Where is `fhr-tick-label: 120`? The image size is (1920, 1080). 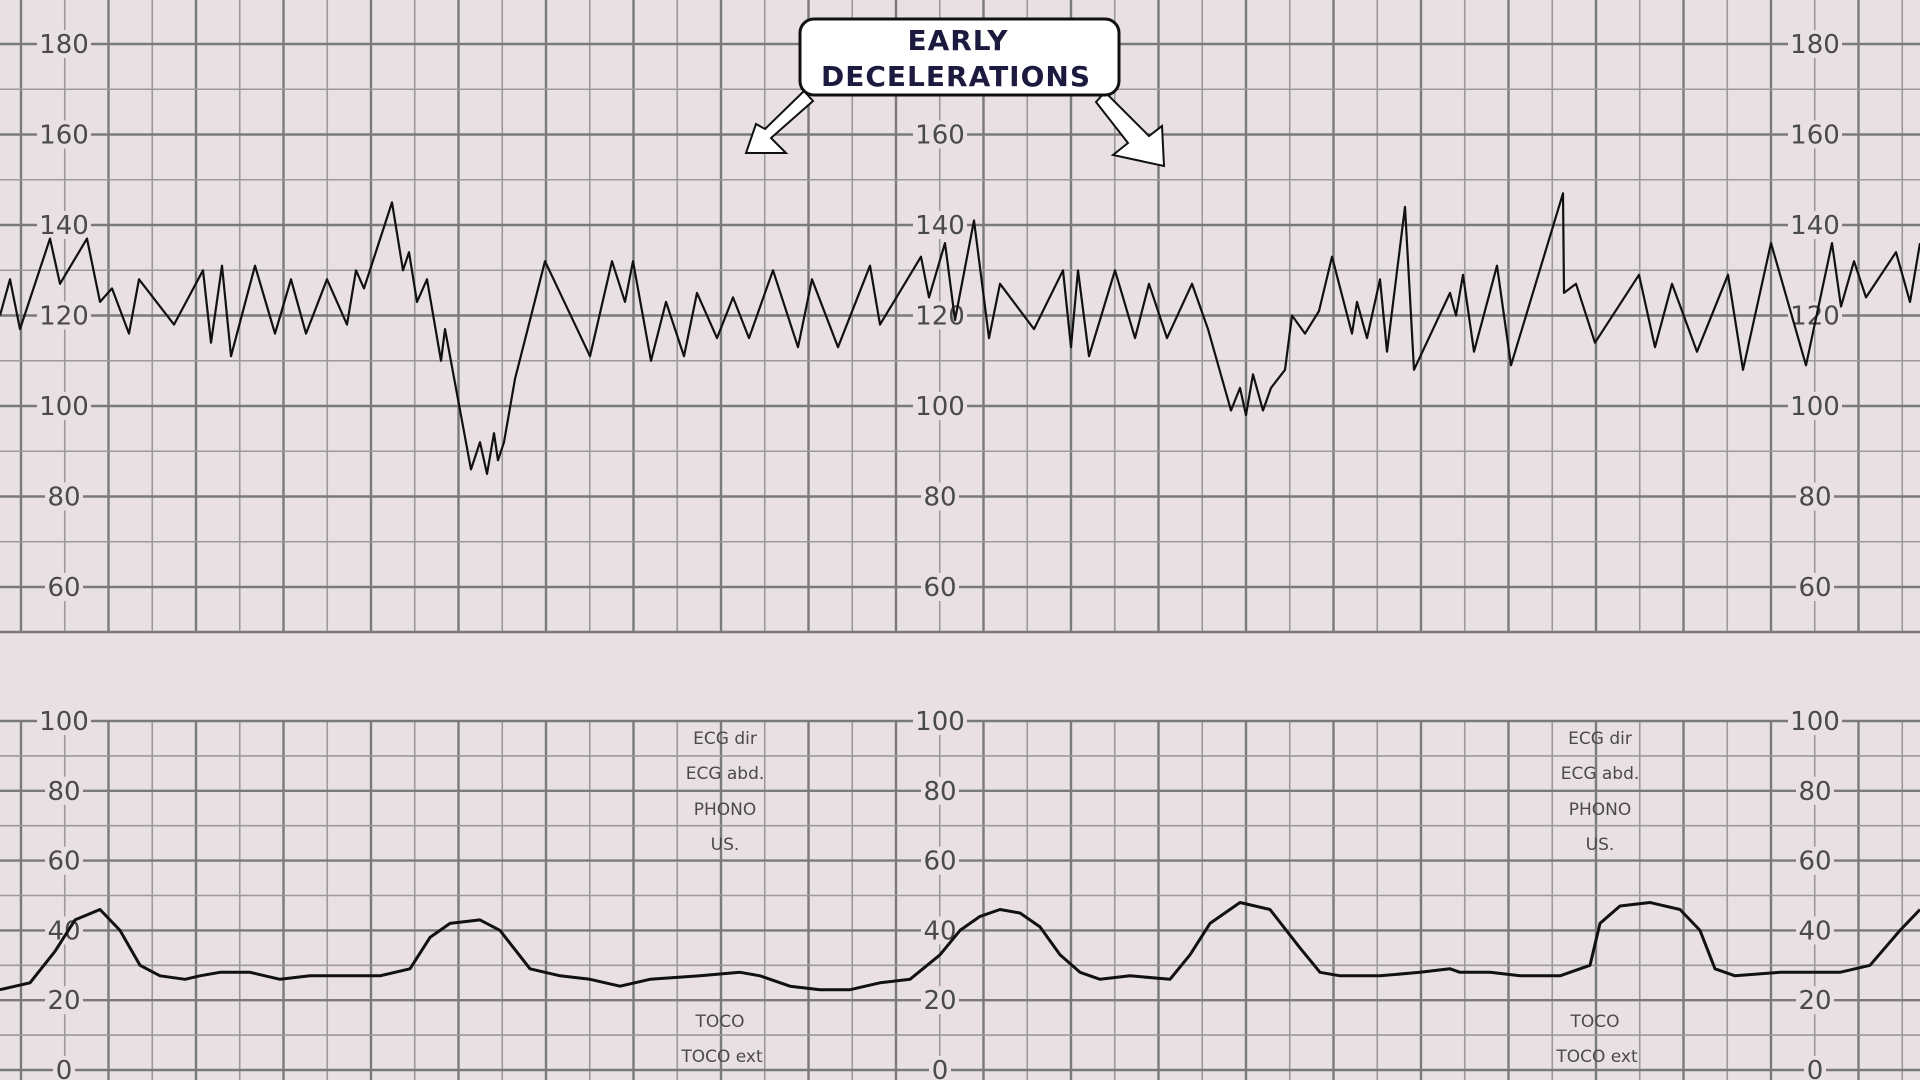
fhr-tick-label: 120 is located at coordinates (64, 317).